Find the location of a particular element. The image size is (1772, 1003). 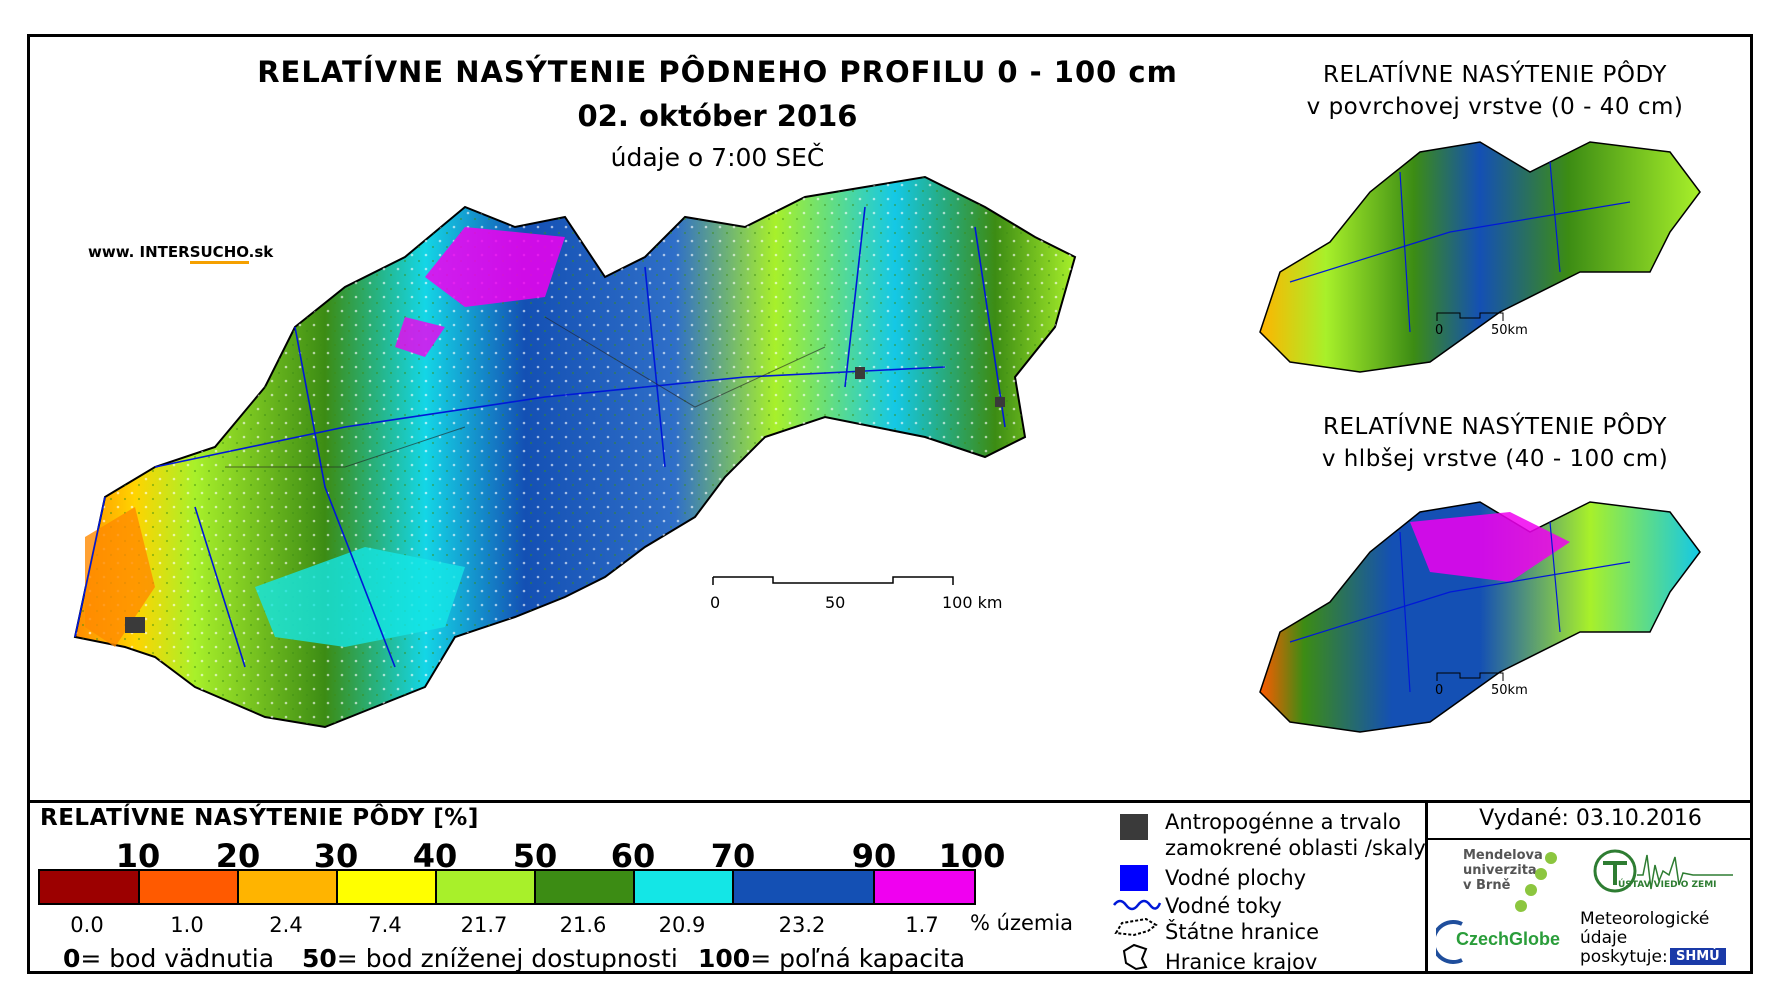

legend-title: RELATÍVNE NASÝTENIE PÔDY [%] is located at coordinates (259, 818).